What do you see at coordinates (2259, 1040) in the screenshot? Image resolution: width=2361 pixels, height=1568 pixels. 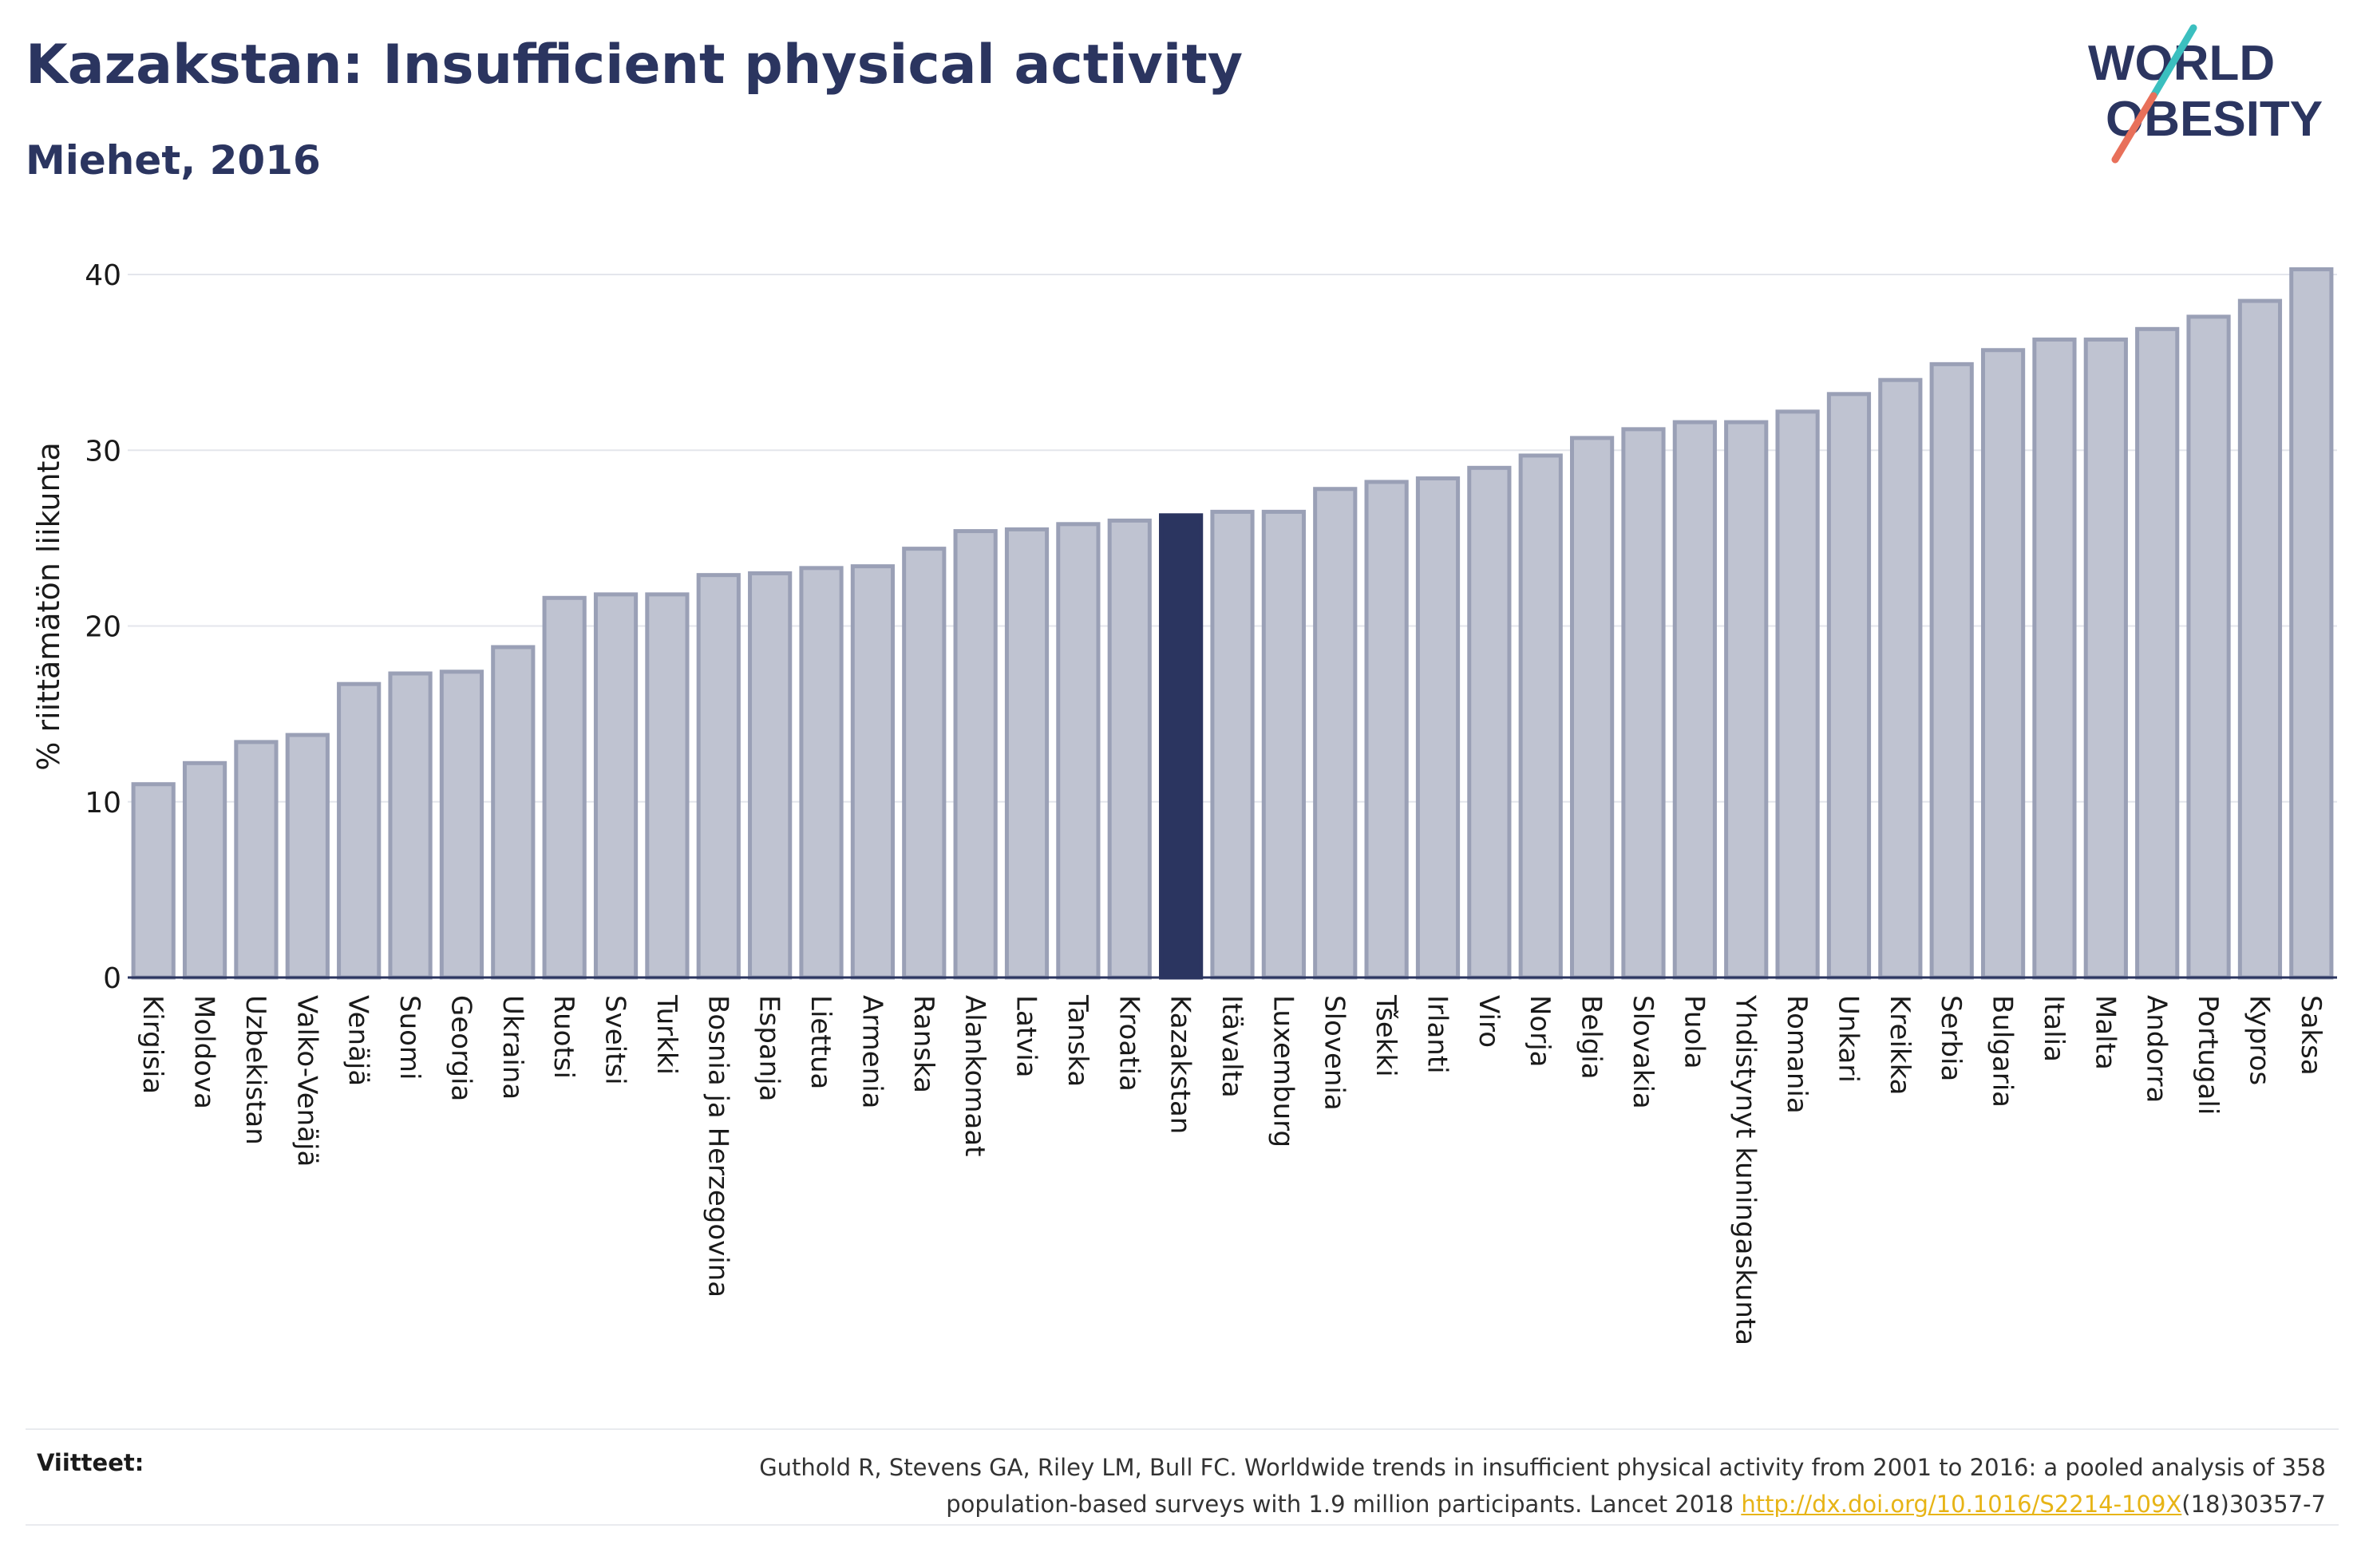 I see `x-tick-label: Kypros` at bounding box center [2259, 1040].